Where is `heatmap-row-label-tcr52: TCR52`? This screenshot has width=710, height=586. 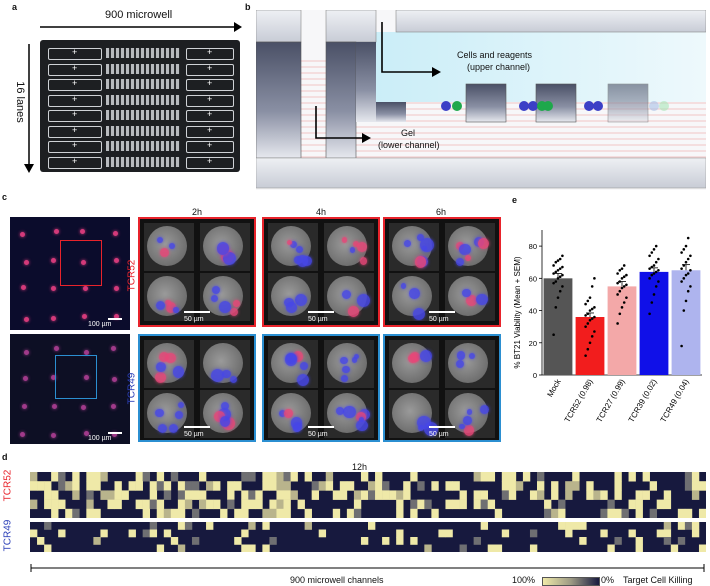 heatmap-row-label-tcr52: TCR52 is located at coordinates (8, 485).